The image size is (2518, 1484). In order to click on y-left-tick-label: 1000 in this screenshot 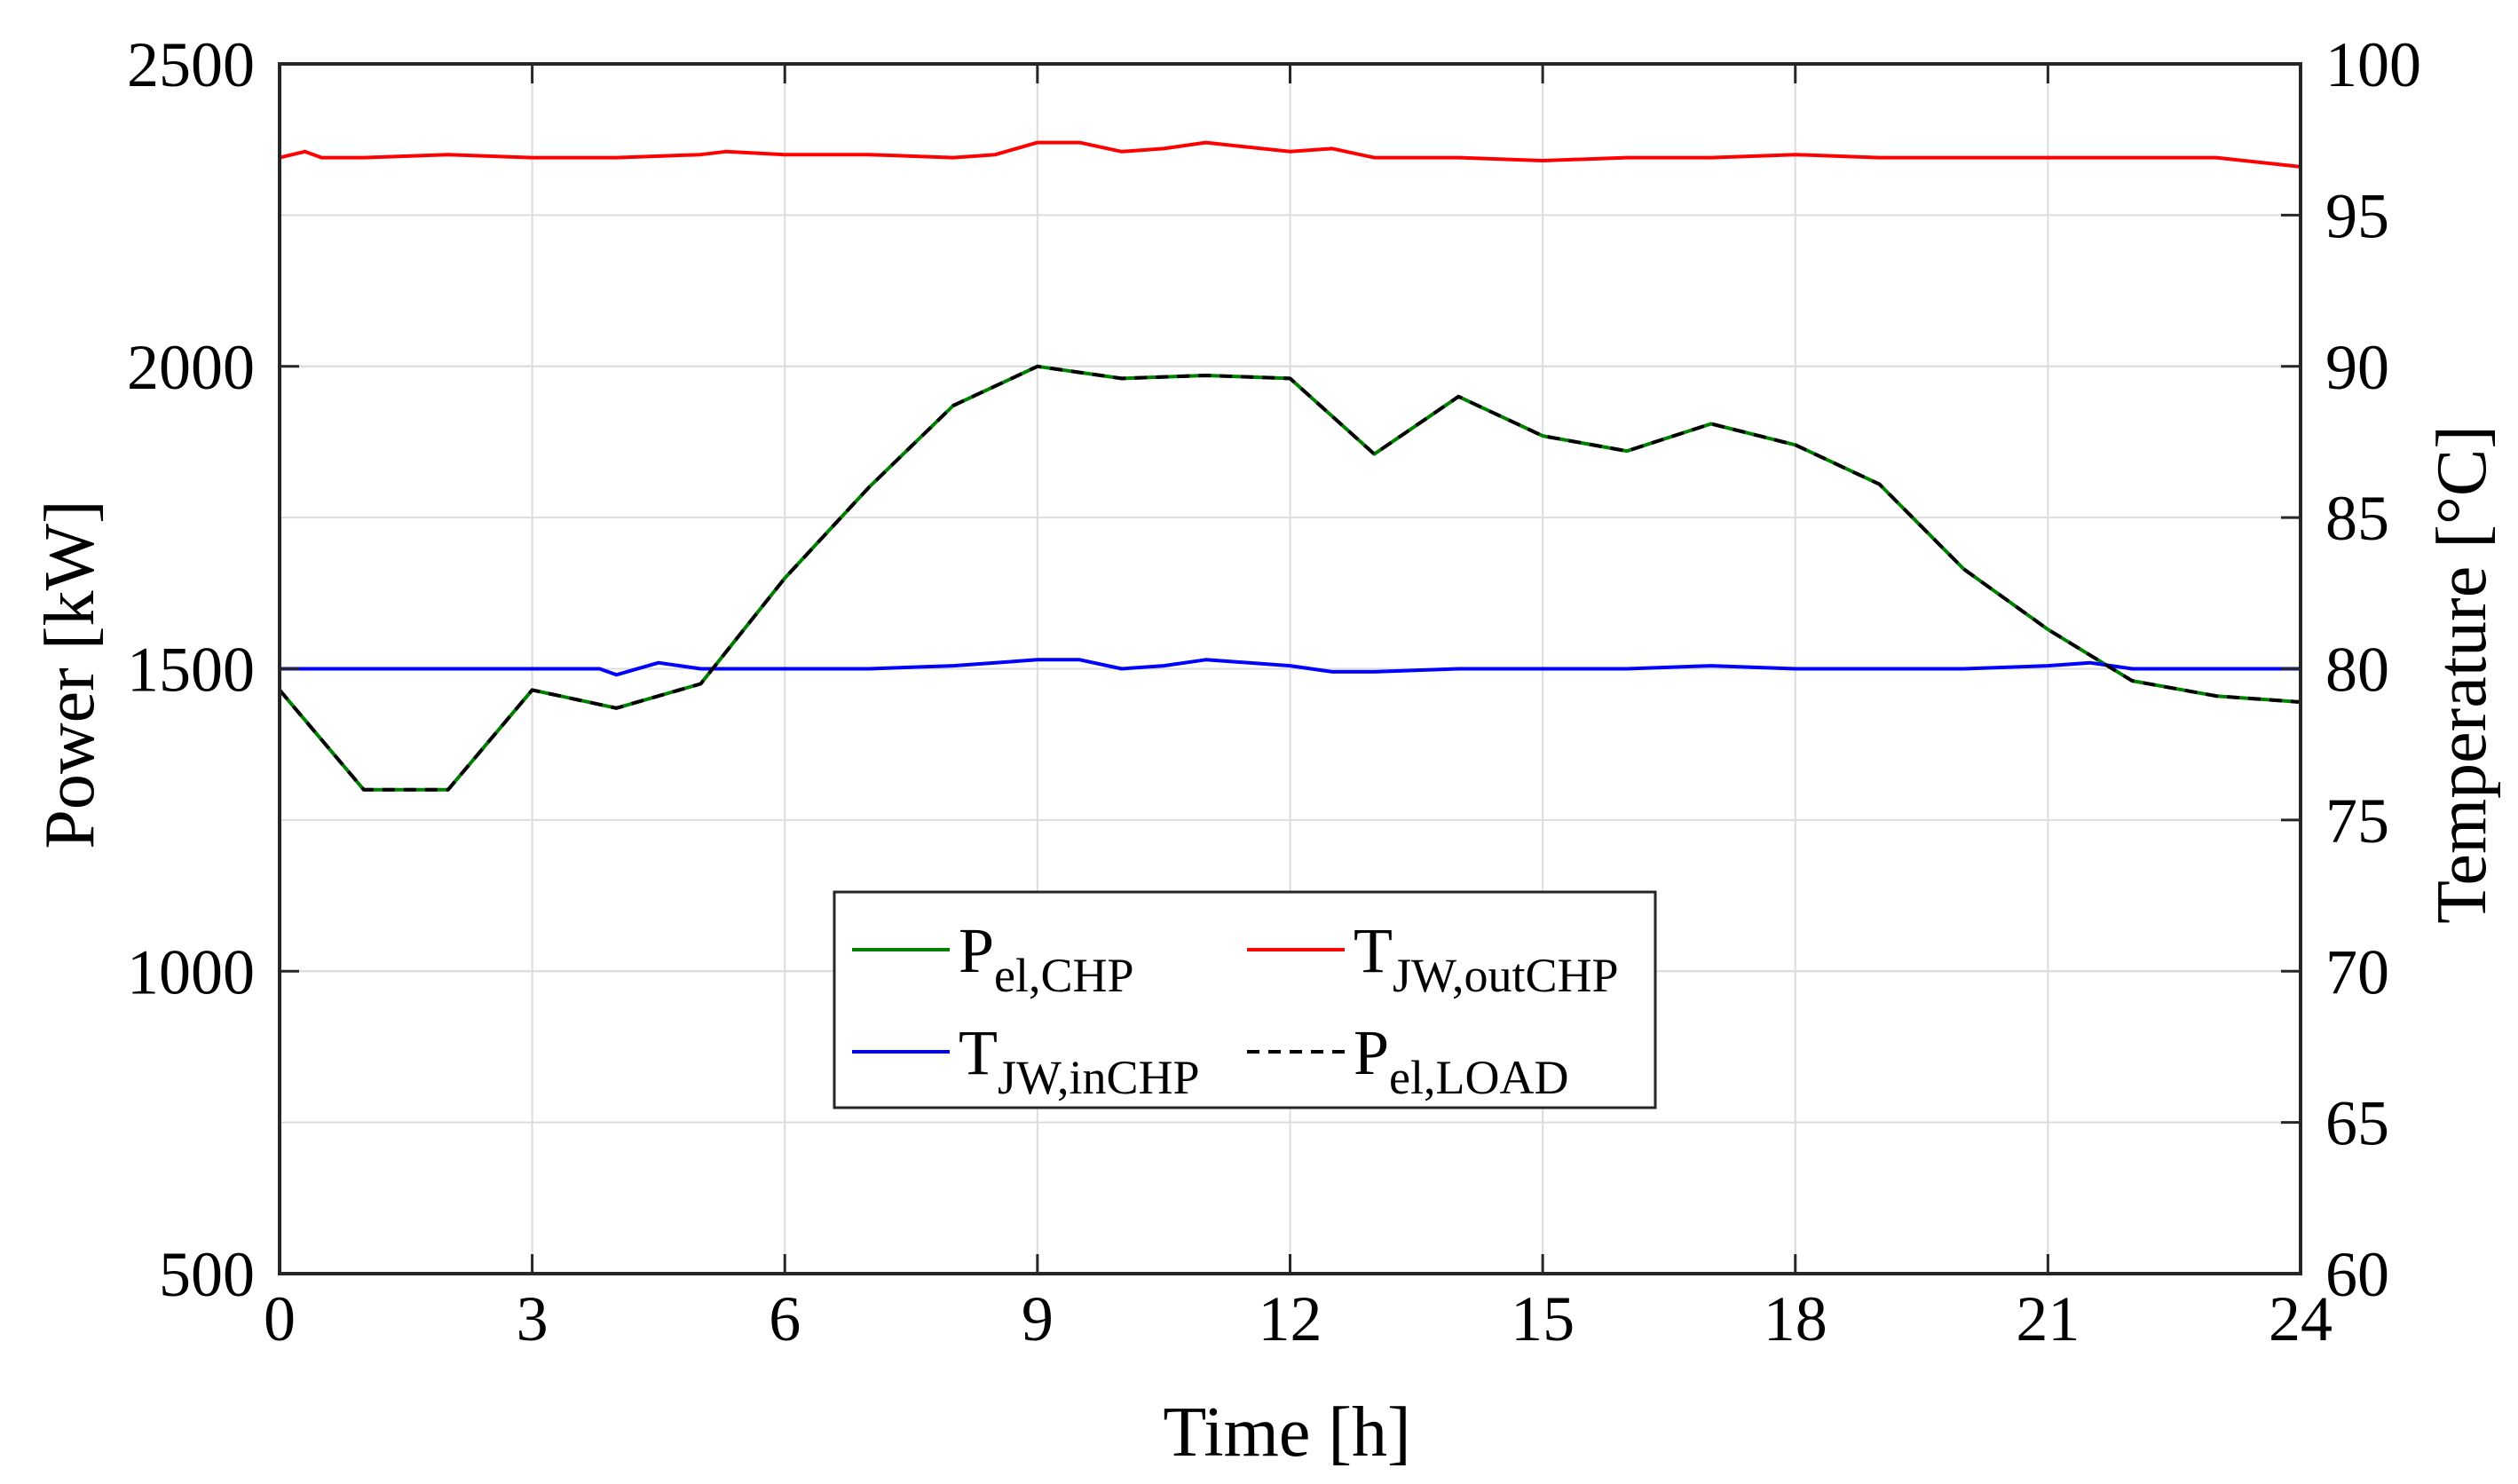, I will do `click(191, 972)`.